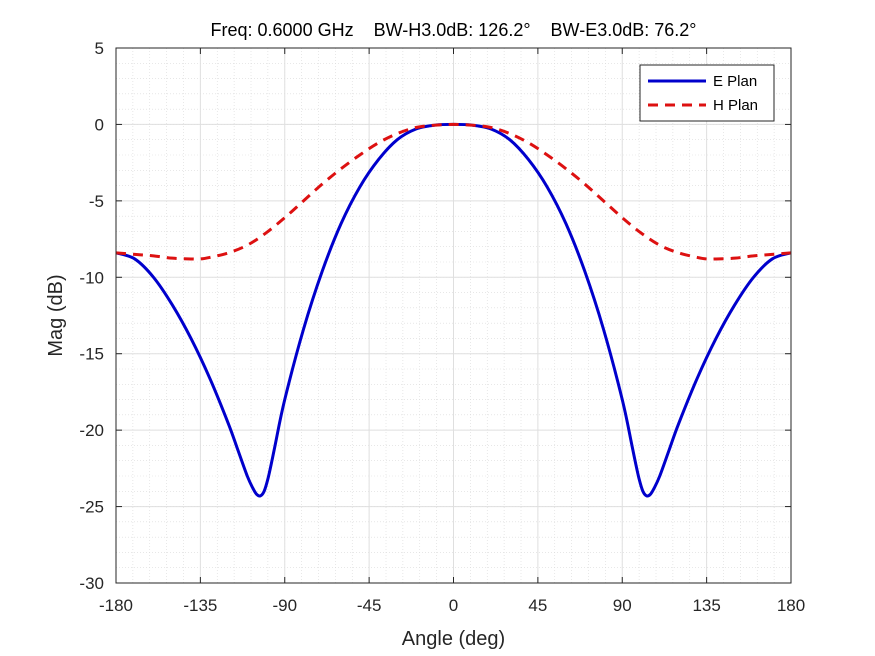 The width and height of the screenshot is (875, 656). I want to click on y-tick-label: -25, so click(91, 507).